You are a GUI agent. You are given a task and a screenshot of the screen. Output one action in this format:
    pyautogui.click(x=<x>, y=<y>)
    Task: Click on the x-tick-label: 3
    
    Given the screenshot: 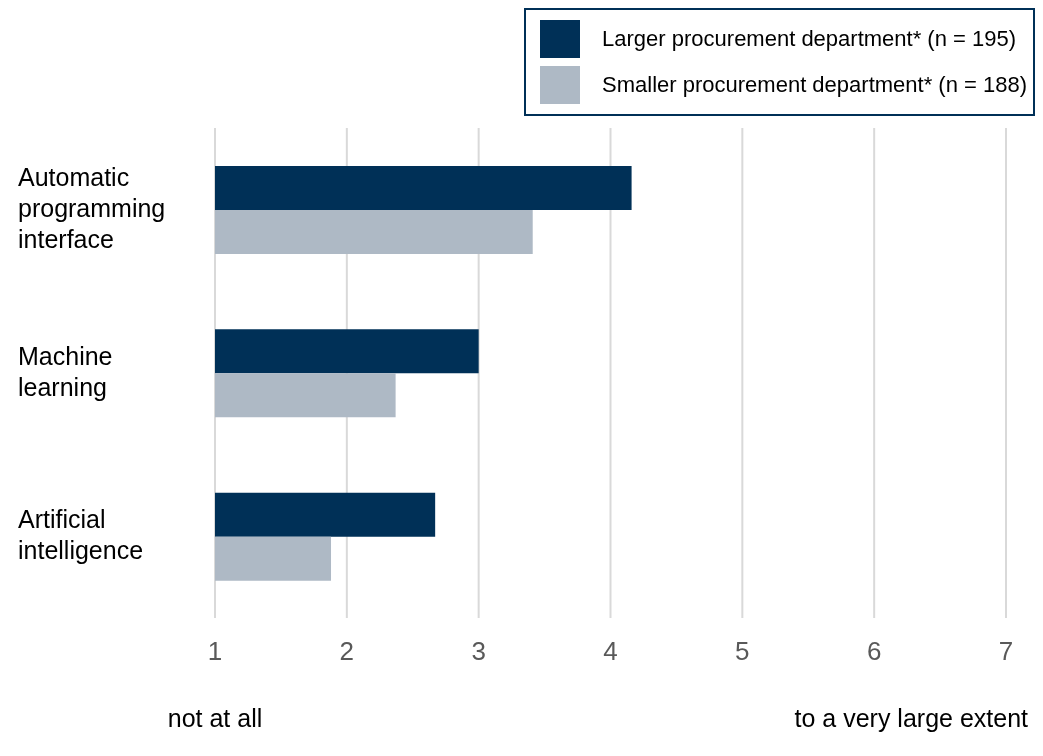 What is the action you would take?
    pyautogui.click(x=478, y=651)
    